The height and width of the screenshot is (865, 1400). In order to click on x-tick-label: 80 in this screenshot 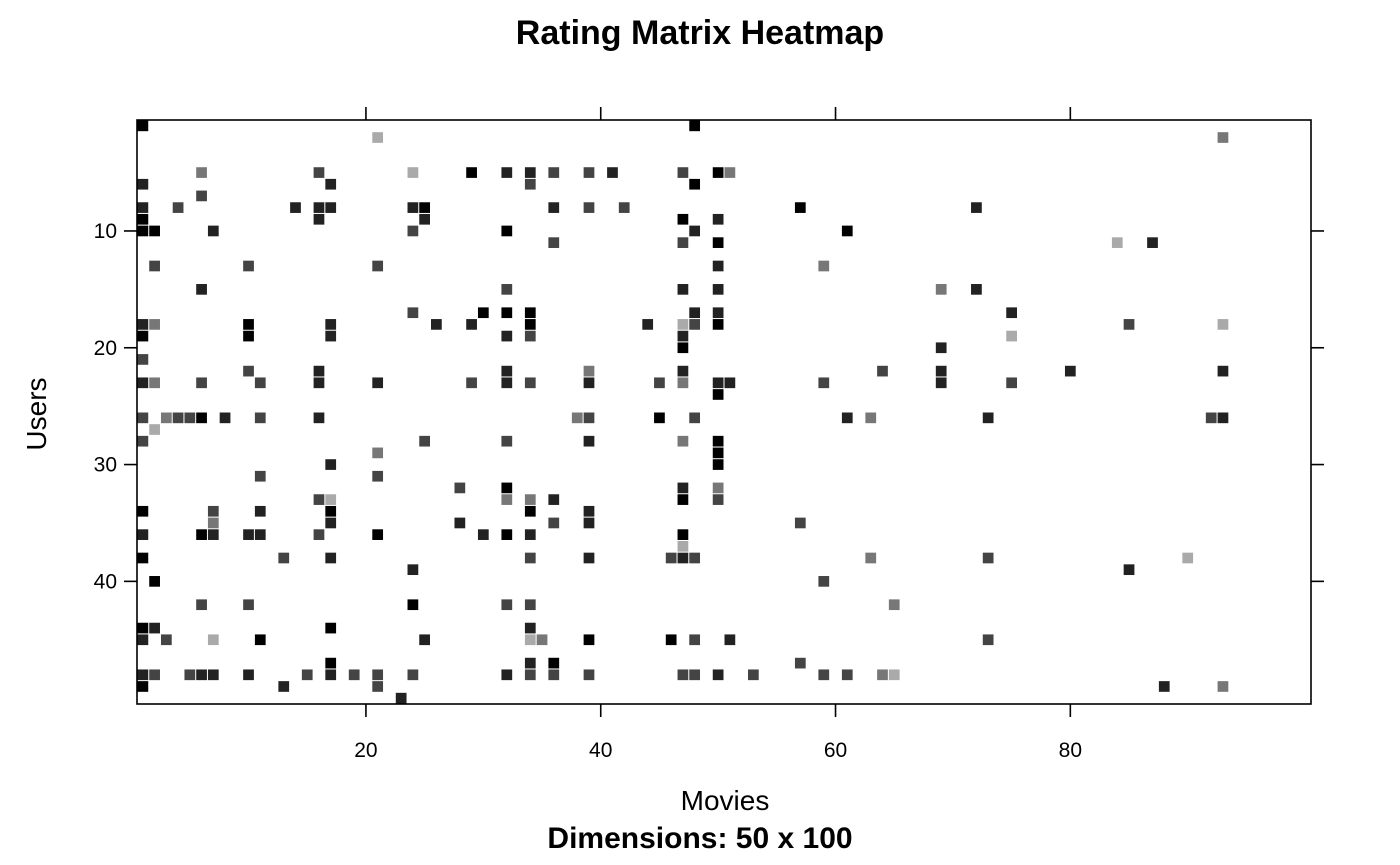, I will do `click(1070, 750)`.